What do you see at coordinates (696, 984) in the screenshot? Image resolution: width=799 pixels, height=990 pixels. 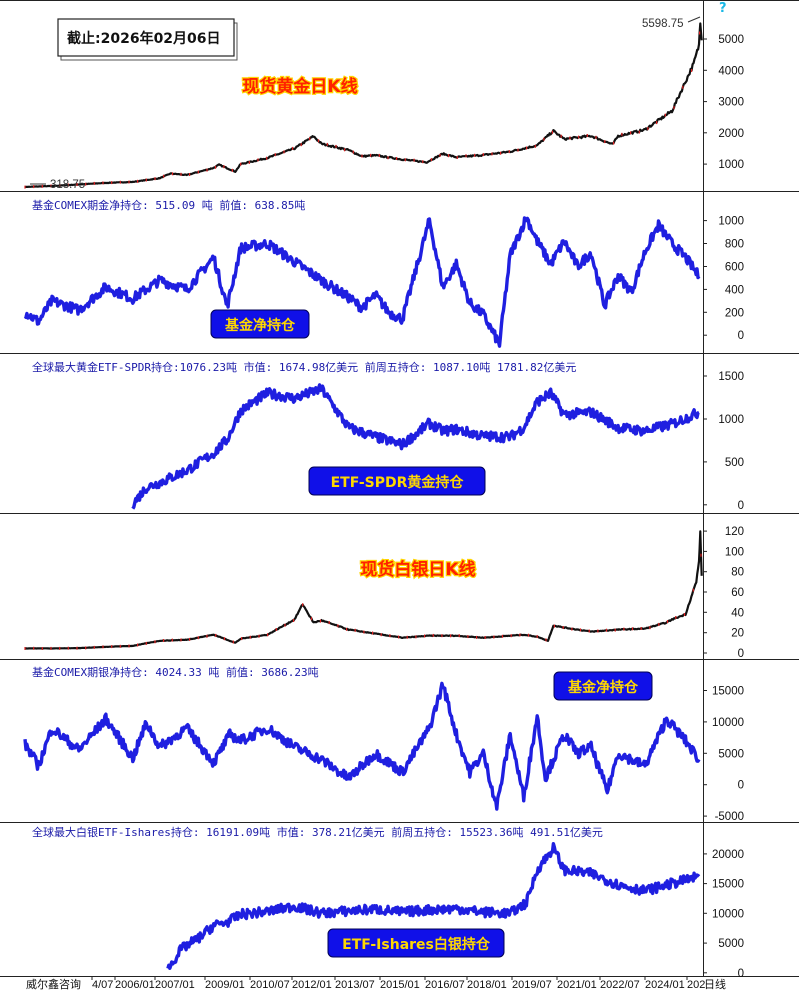 I see `date-tick-label: 202` at bounding box center [696, 984].